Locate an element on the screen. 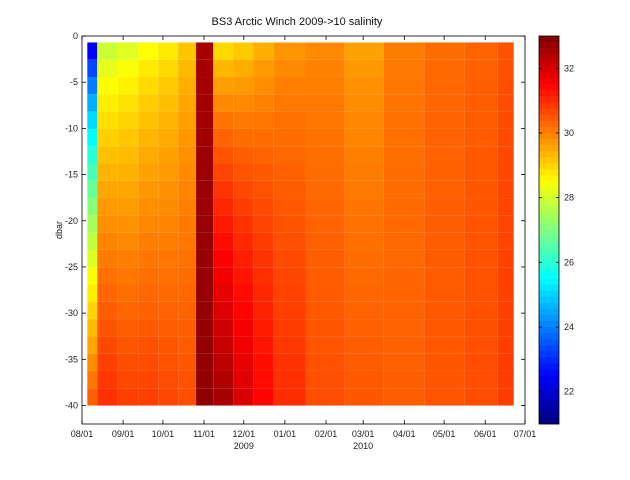 This screenshot has width=630, height=480. x-tick-label: 03/01 is located at coordinates (363, 434).